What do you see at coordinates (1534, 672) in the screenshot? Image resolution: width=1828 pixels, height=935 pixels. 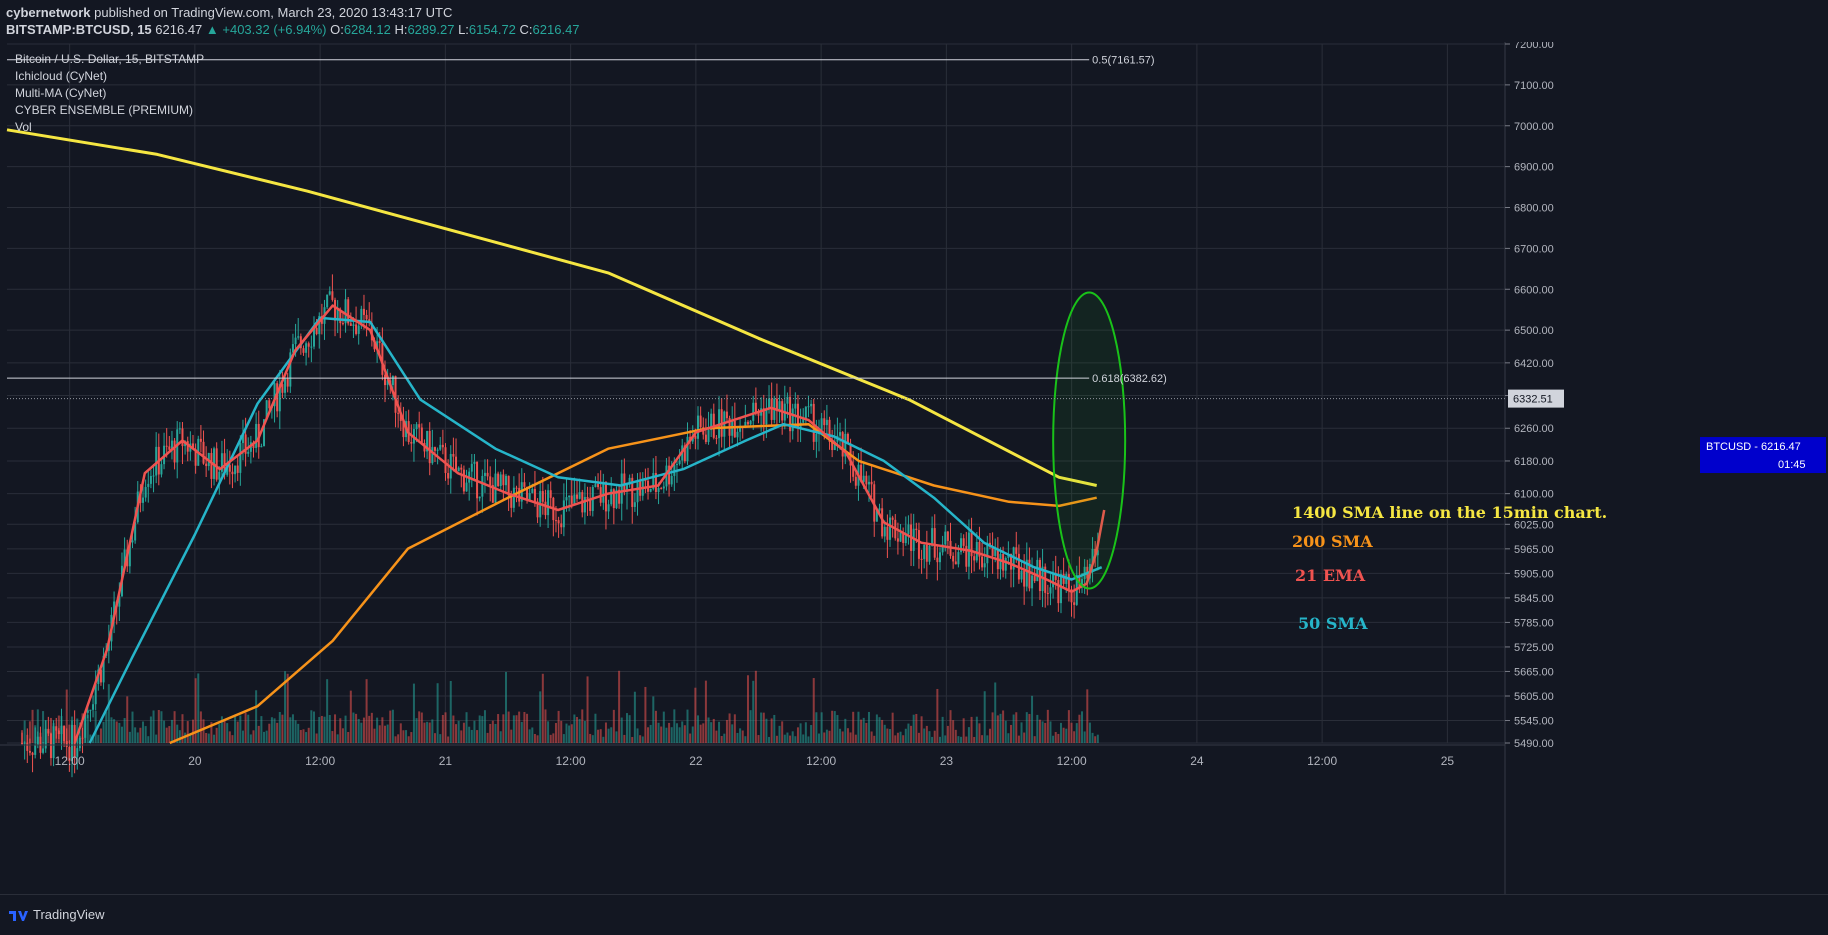 I see `y-tick-label: 5665.00` at bounding box center [1534, 672].